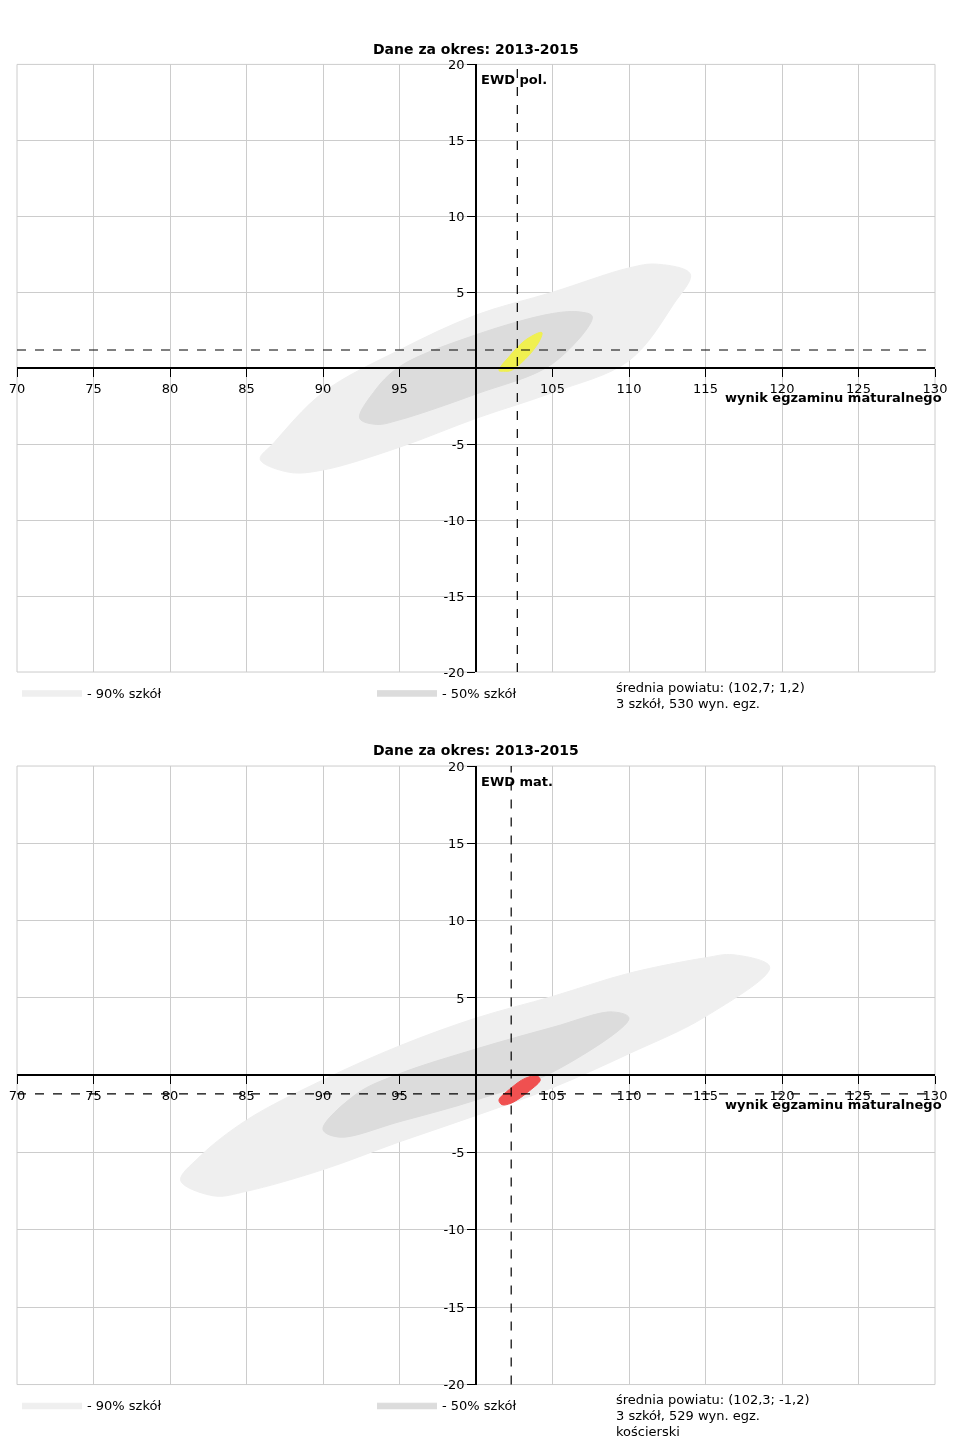 The image size is (972, 1445). What do you see at coordinates (710, 687) in the screenshot?
I see `text: średnia powiatu: (102,7; 1,2)` at bounding box center [710, 687].